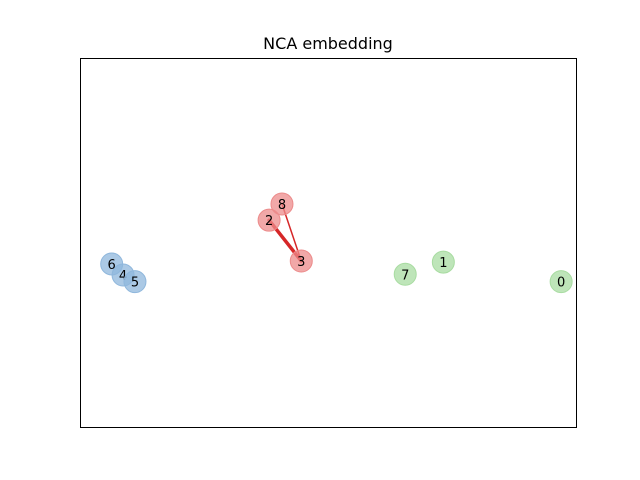 The width and height of the screenshot is (640, 480). I want to click on point-label: 4, so click(123, 276).